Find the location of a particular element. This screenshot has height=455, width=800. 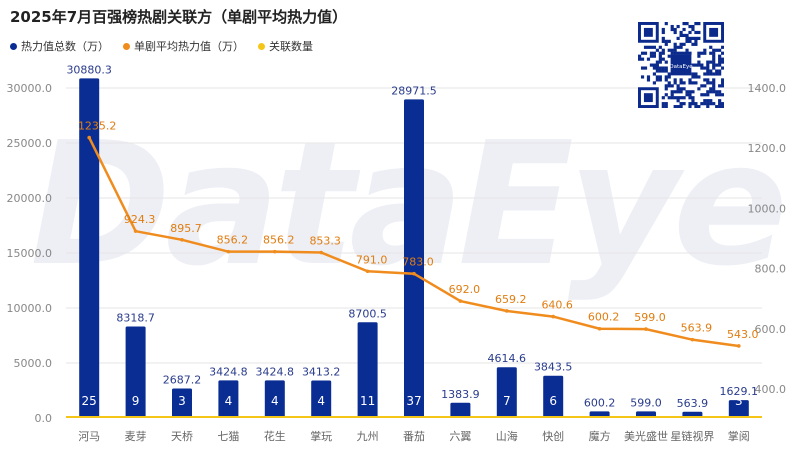

average-value-label: 599.0 is located at coordinates (650, 317).